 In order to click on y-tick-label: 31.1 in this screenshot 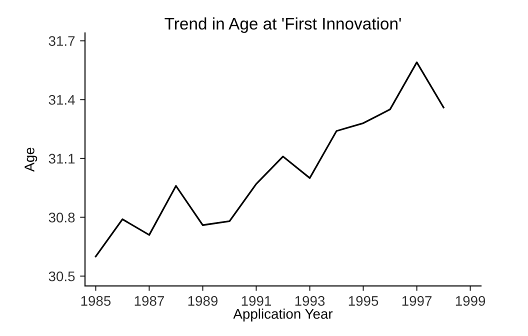, I will do `click(61, 159)`.